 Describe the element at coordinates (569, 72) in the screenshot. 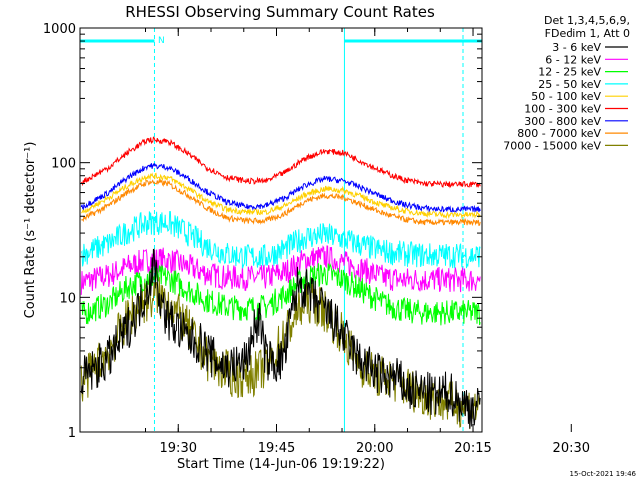

I see `legend-label-12-25-kev: 12 - 25 keV` at that location.